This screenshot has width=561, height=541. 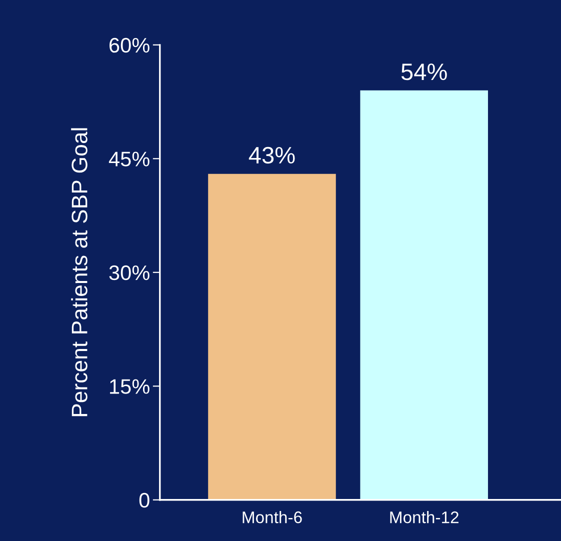 I want to click on y-tick-label: 30%, so click(x=129, y=272).